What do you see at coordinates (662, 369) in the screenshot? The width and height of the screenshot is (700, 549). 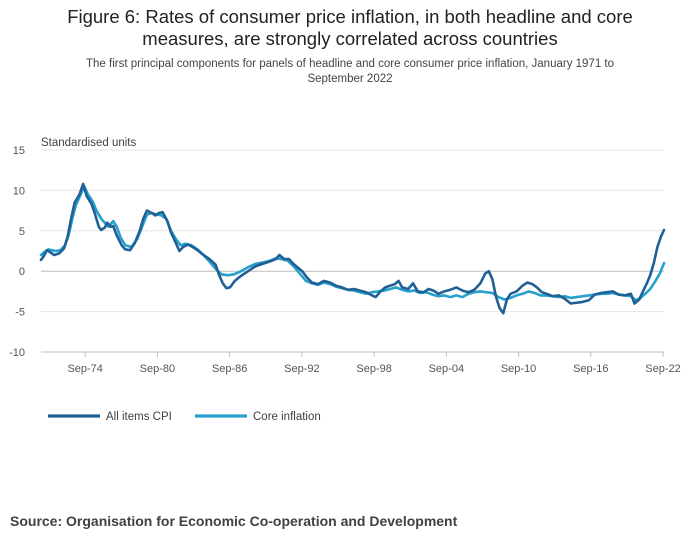 I see `x-tick-label: Sep-22` at bounding box center [662, 369].